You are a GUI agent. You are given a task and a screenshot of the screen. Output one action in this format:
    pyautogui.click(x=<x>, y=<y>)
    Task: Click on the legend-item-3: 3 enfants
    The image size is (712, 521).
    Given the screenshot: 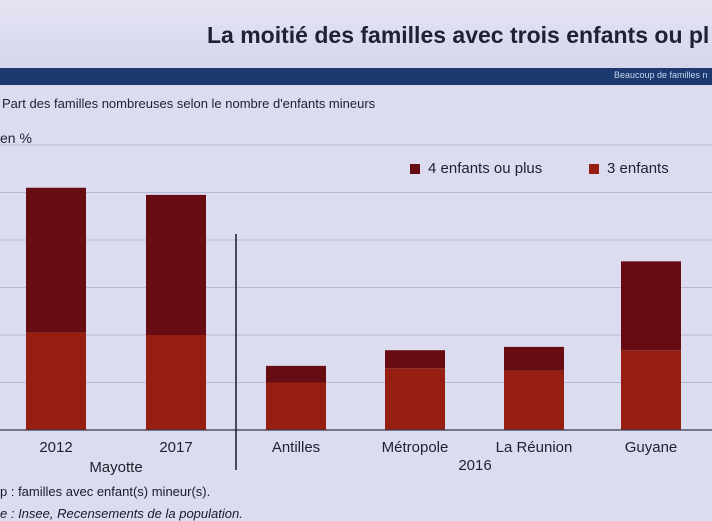 What is the action you would take?
    pyautogui.click(x=629, y=168)
    